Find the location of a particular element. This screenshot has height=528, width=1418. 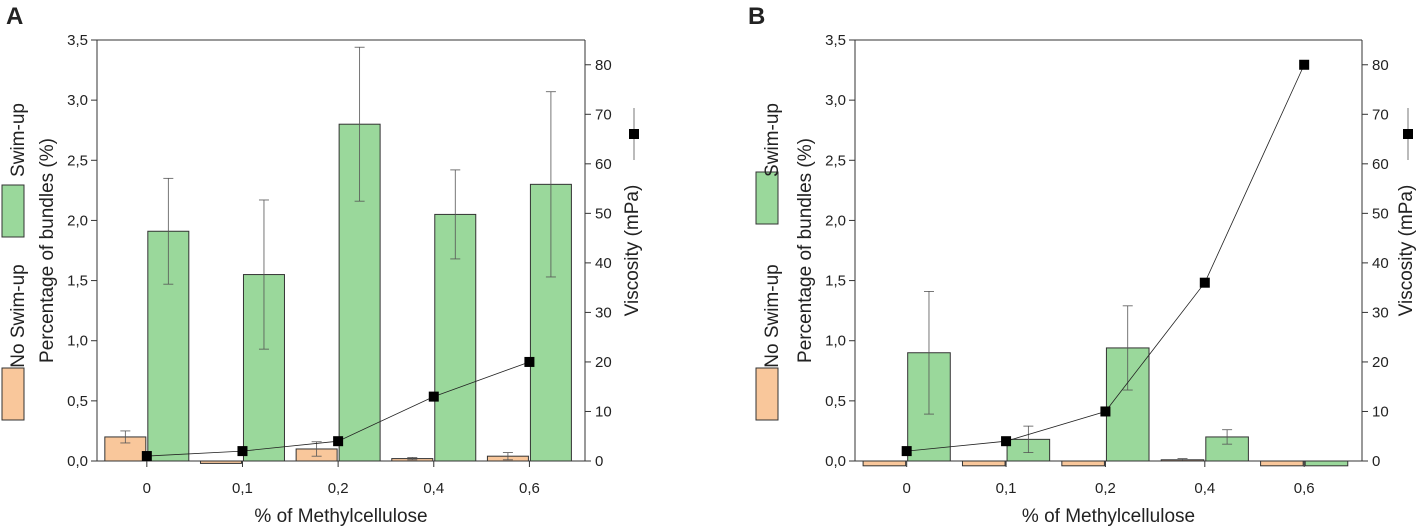

panel-label: A is located at coordinates (14, 16).